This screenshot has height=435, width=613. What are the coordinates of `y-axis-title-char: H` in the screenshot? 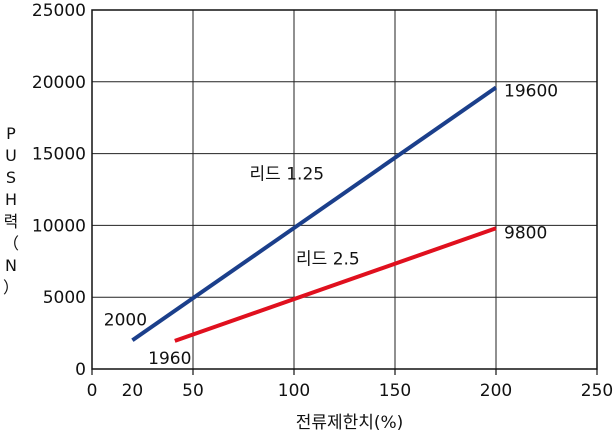 It's located at (11, 199).